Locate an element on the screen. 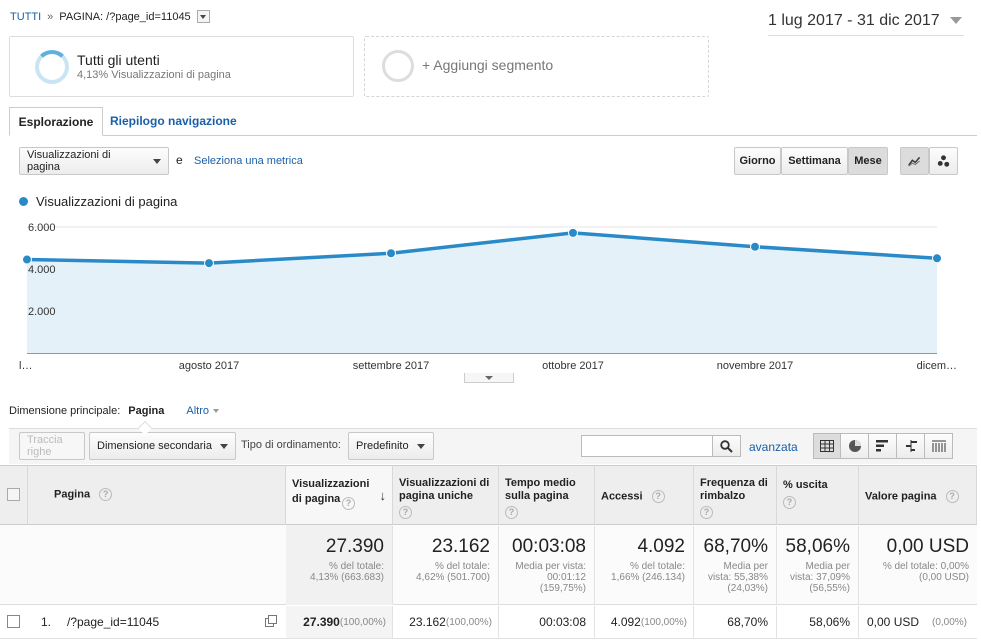 This screenshot has height=643, width=981. column-header-pagina: Pagina ? is located at coordinates (157, 495).